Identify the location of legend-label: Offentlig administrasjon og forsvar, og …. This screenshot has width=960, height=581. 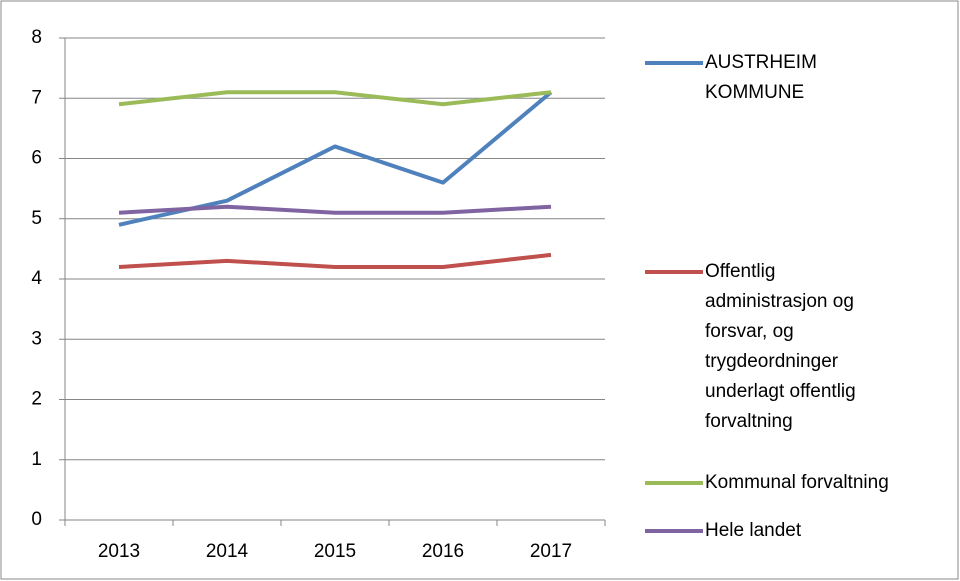
(780, 346).